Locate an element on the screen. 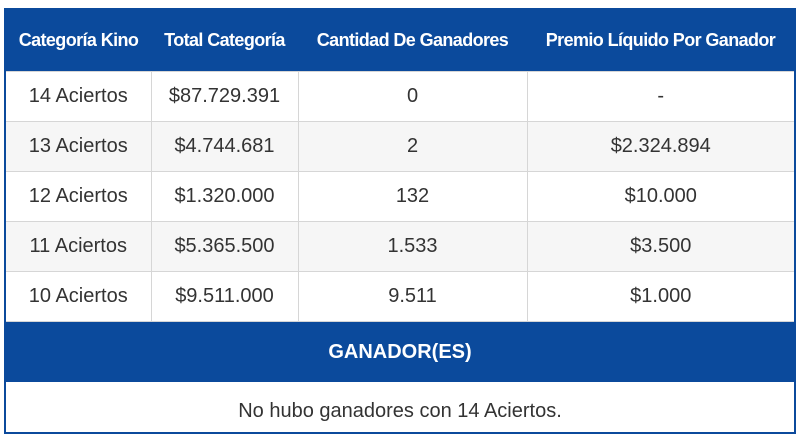 This screenshot has height=440, width=800. winners-section-title: GANADOR(ES) is located at coordinates (400, 352).